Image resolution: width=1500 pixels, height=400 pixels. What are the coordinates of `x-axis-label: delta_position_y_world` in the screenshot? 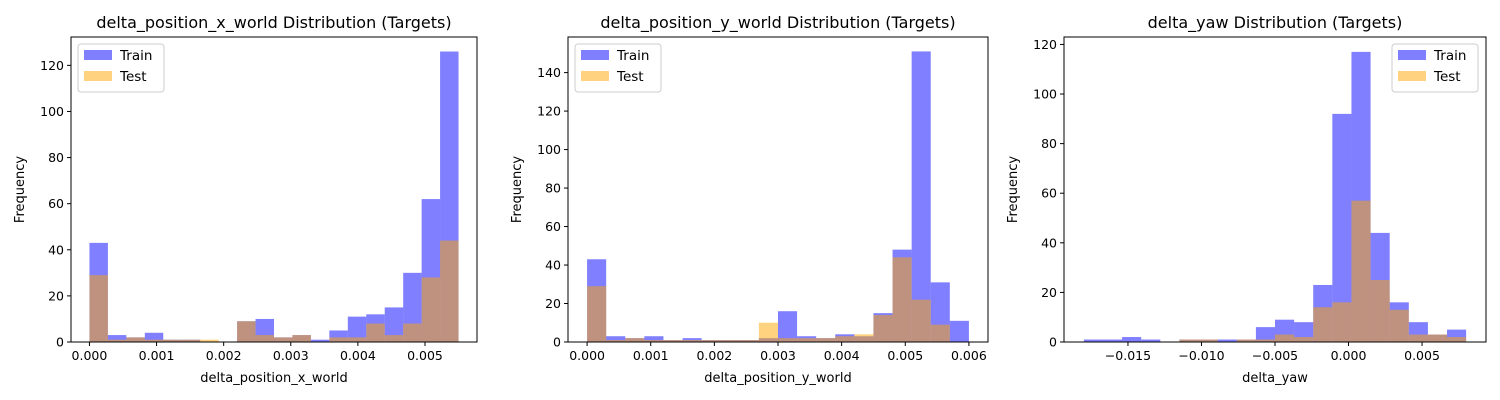 It's located at (777, 378).